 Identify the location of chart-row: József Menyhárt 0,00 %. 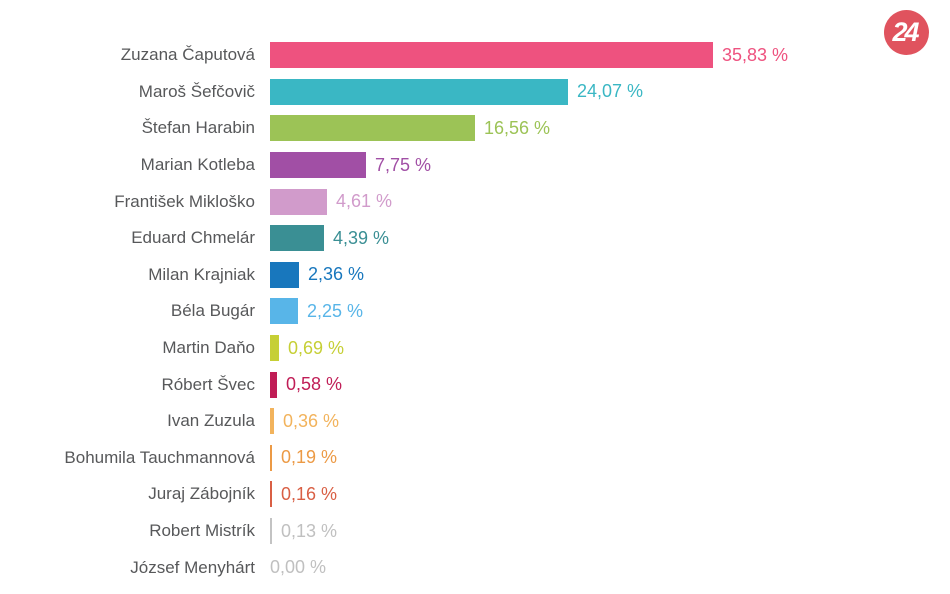
(475, 567).